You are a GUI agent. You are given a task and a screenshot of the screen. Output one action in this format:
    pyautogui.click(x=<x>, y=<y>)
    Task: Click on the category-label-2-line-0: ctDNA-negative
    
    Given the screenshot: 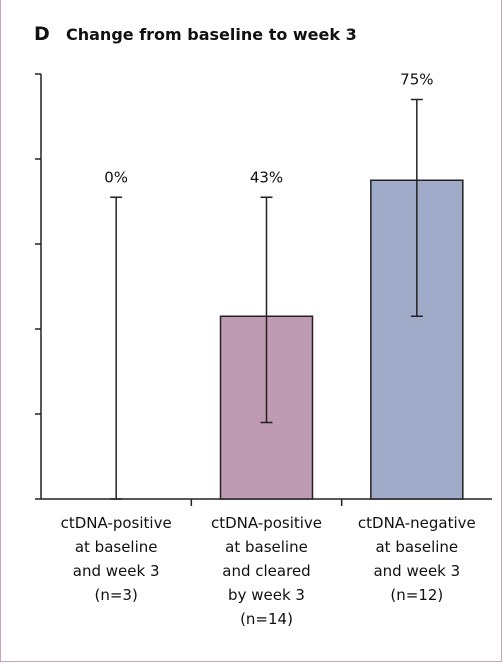 What is the action you would take?
    pyautogui.click(x=417, y=523)
    